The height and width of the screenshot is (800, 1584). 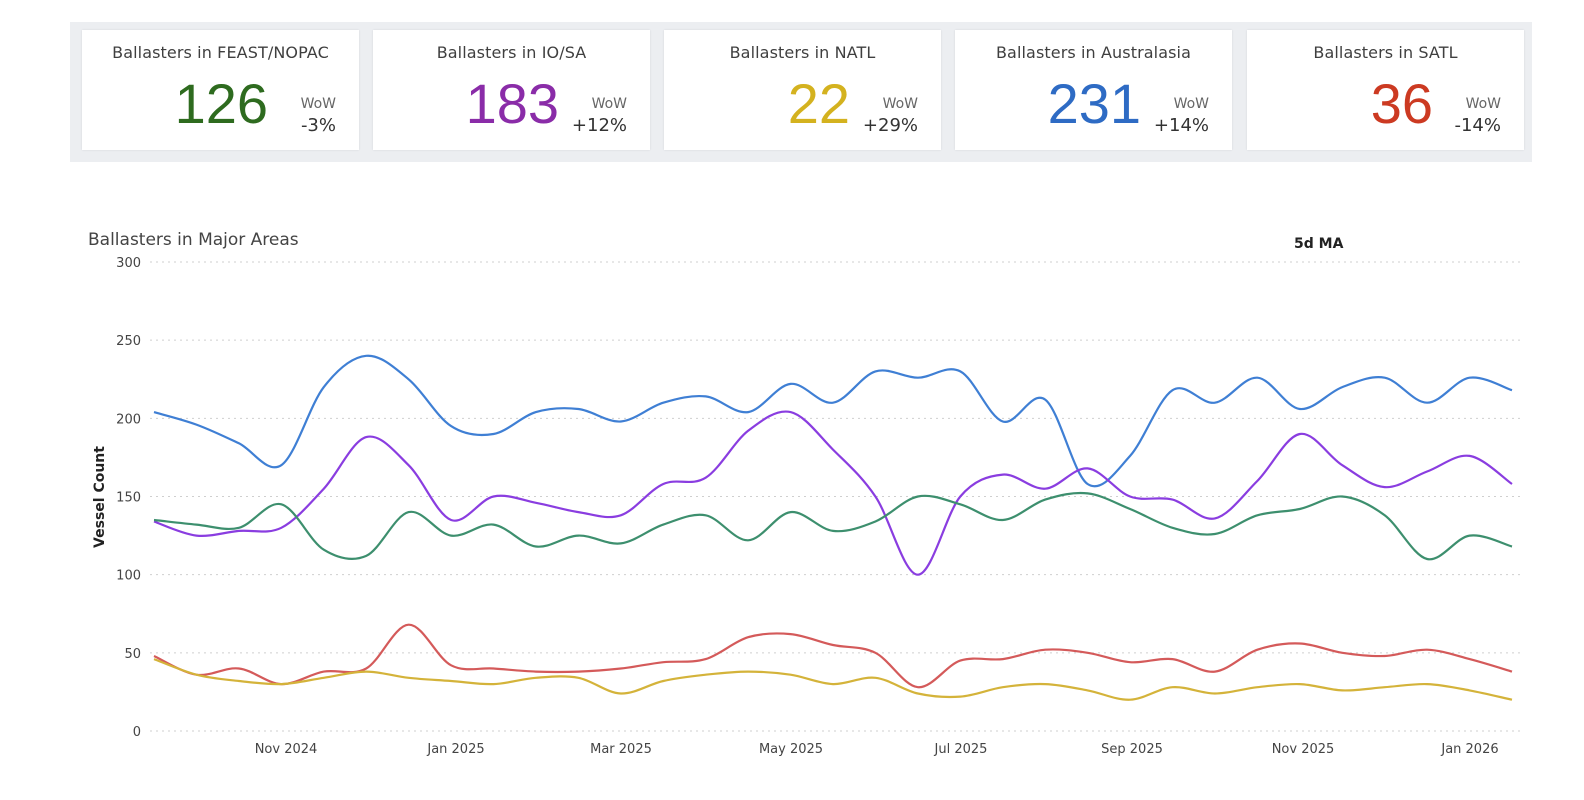 I want to click on x-tick-label: Jan 2026, so click(x=1469, y=749).